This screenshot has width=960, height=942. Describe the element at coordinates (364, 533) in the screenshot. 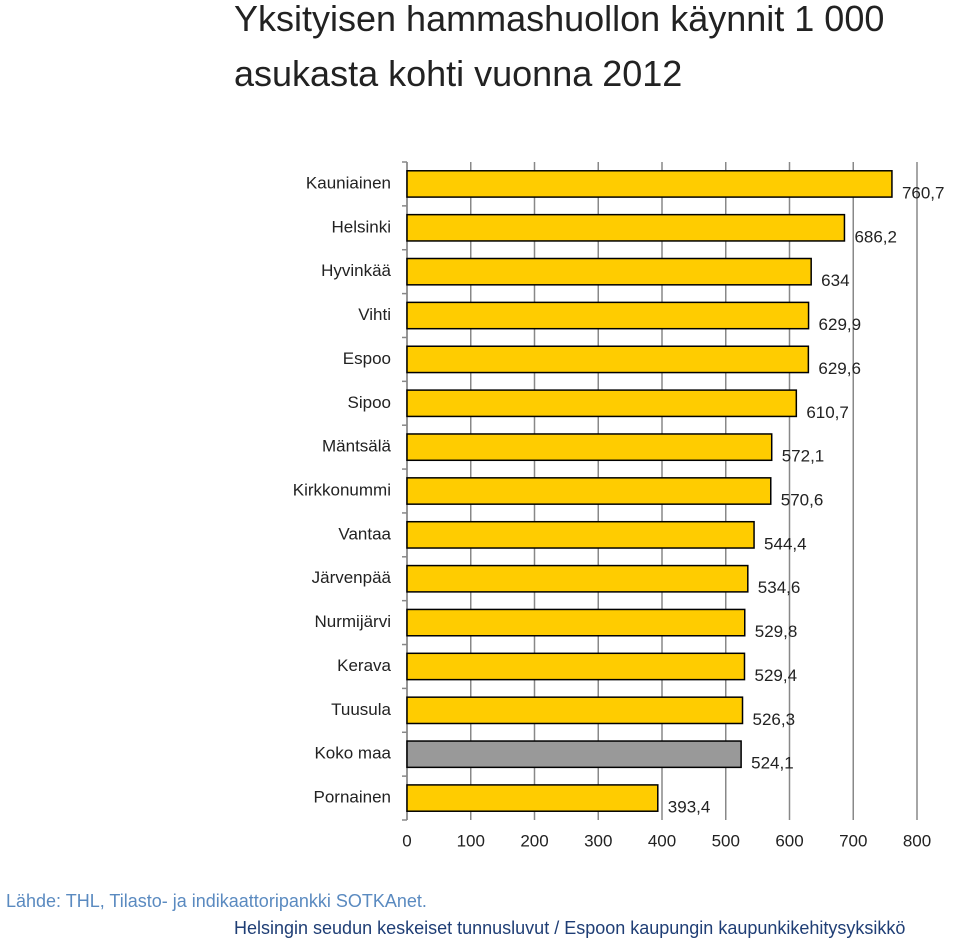

I see `y-tick-label: Vantaa` at that location.